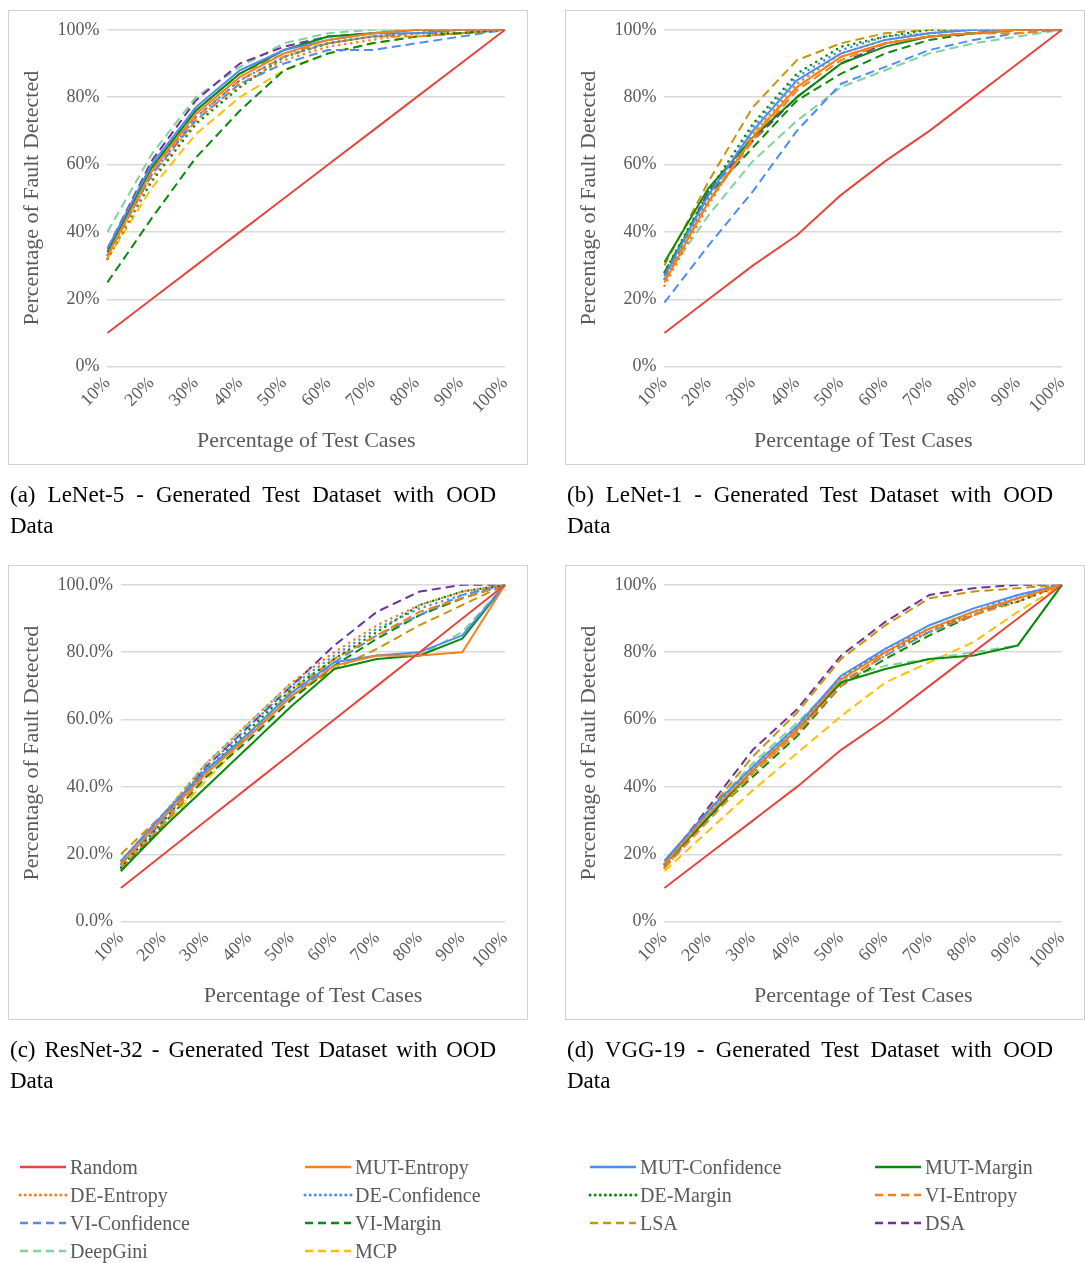  What do you see at coordinates (104, 1167) in the screenshot?
I see `legend-label: Random` at bounding box center [104, 1167].